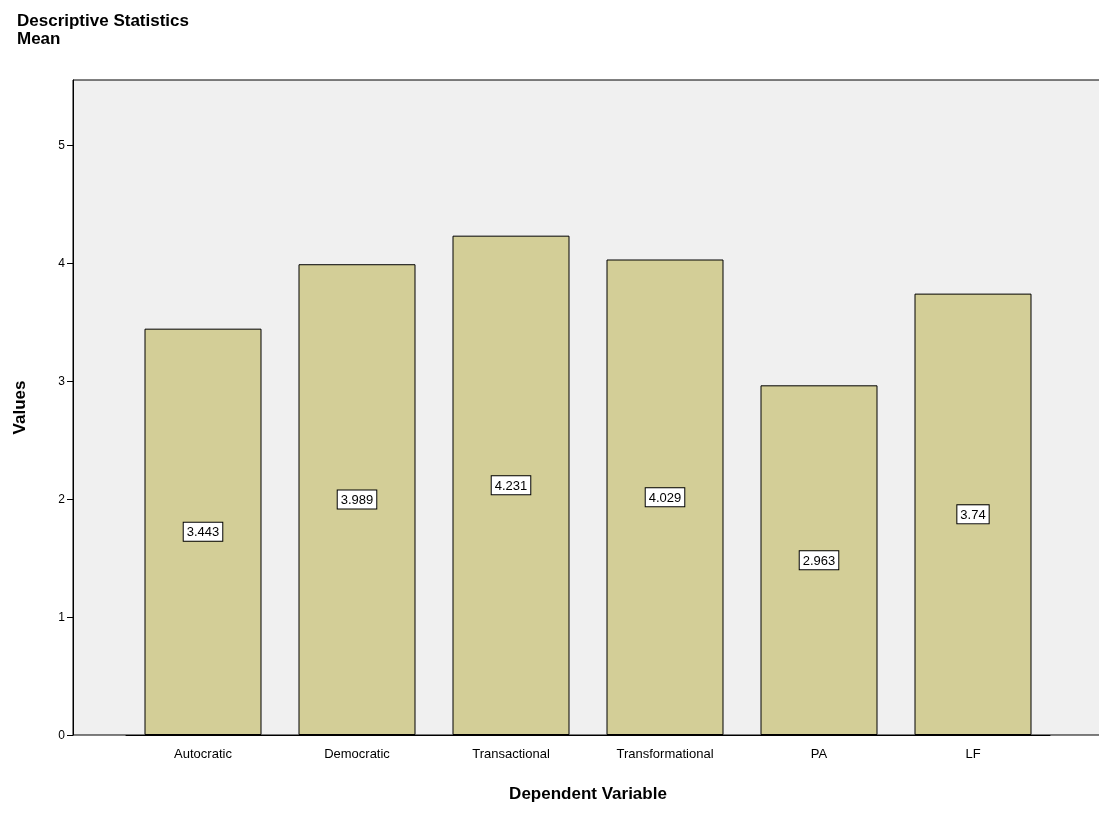 The width and height of the screenshot is (1099, 814). Describe the element at coordinates (973, 514) in the screenshot. I see `data-label: 3.74` at that location.